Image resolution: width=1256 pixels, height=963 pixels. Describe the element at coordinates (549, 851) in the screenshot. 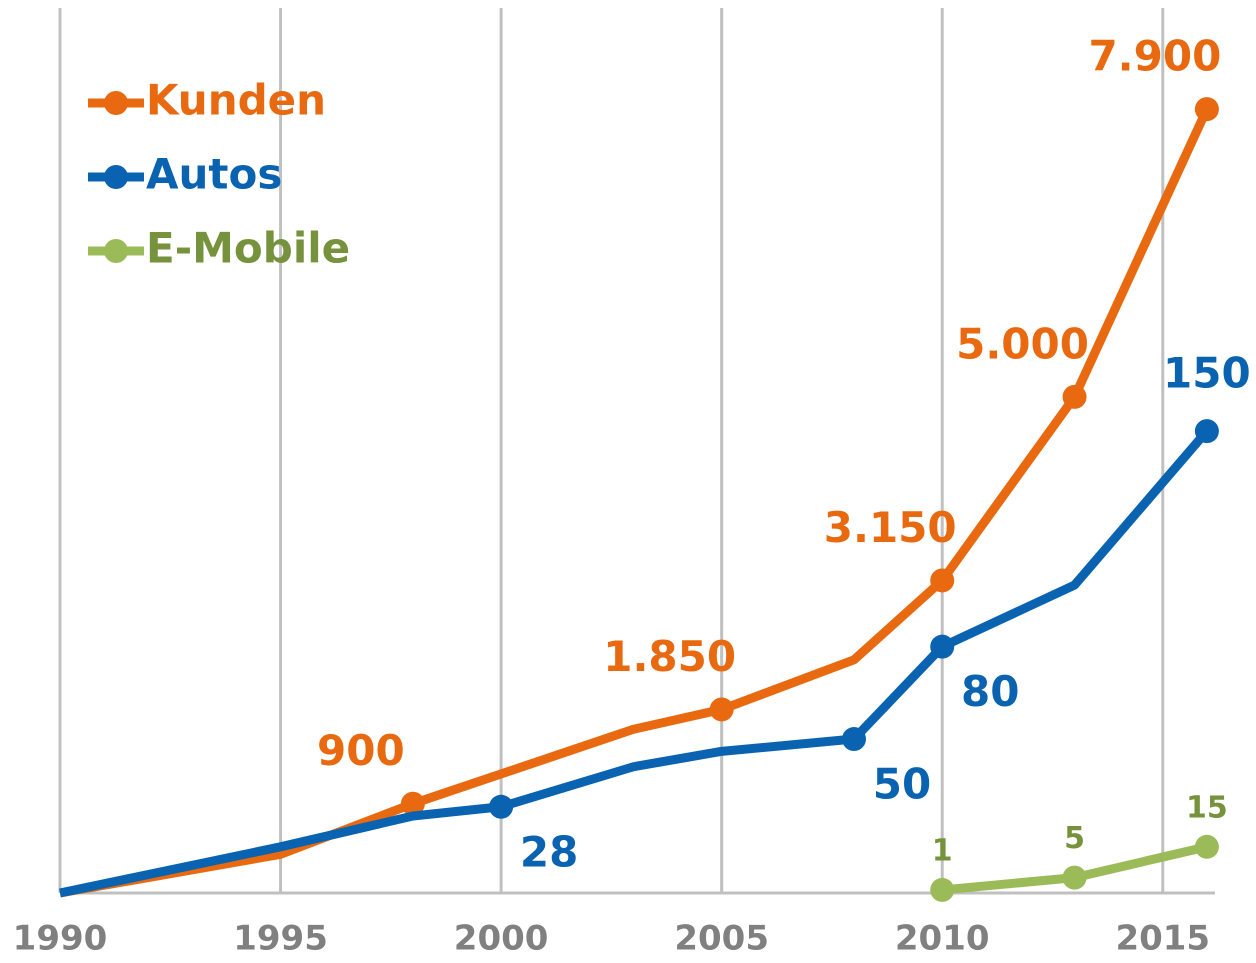

I see `data-label: 28` at that location.